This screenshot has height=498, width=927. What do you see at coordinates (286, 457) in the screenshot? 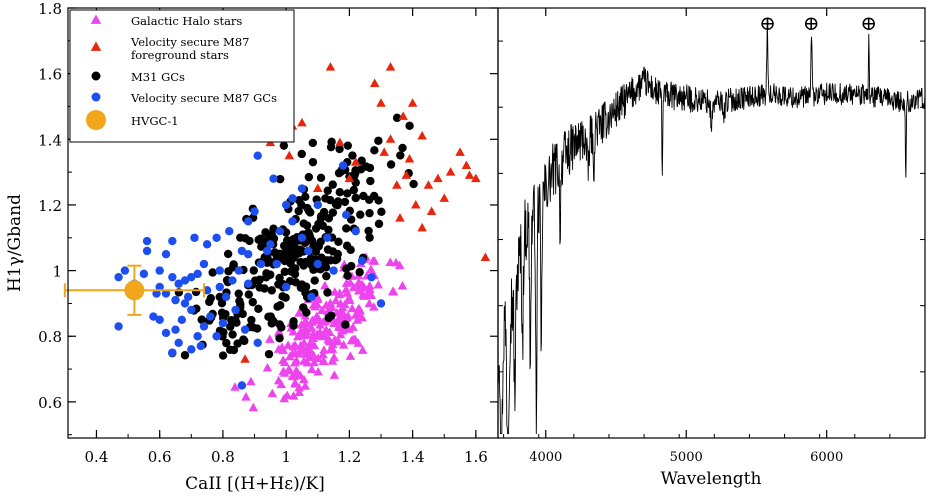
I see `x-tick-label: 1` at bounding box center [286, 457].